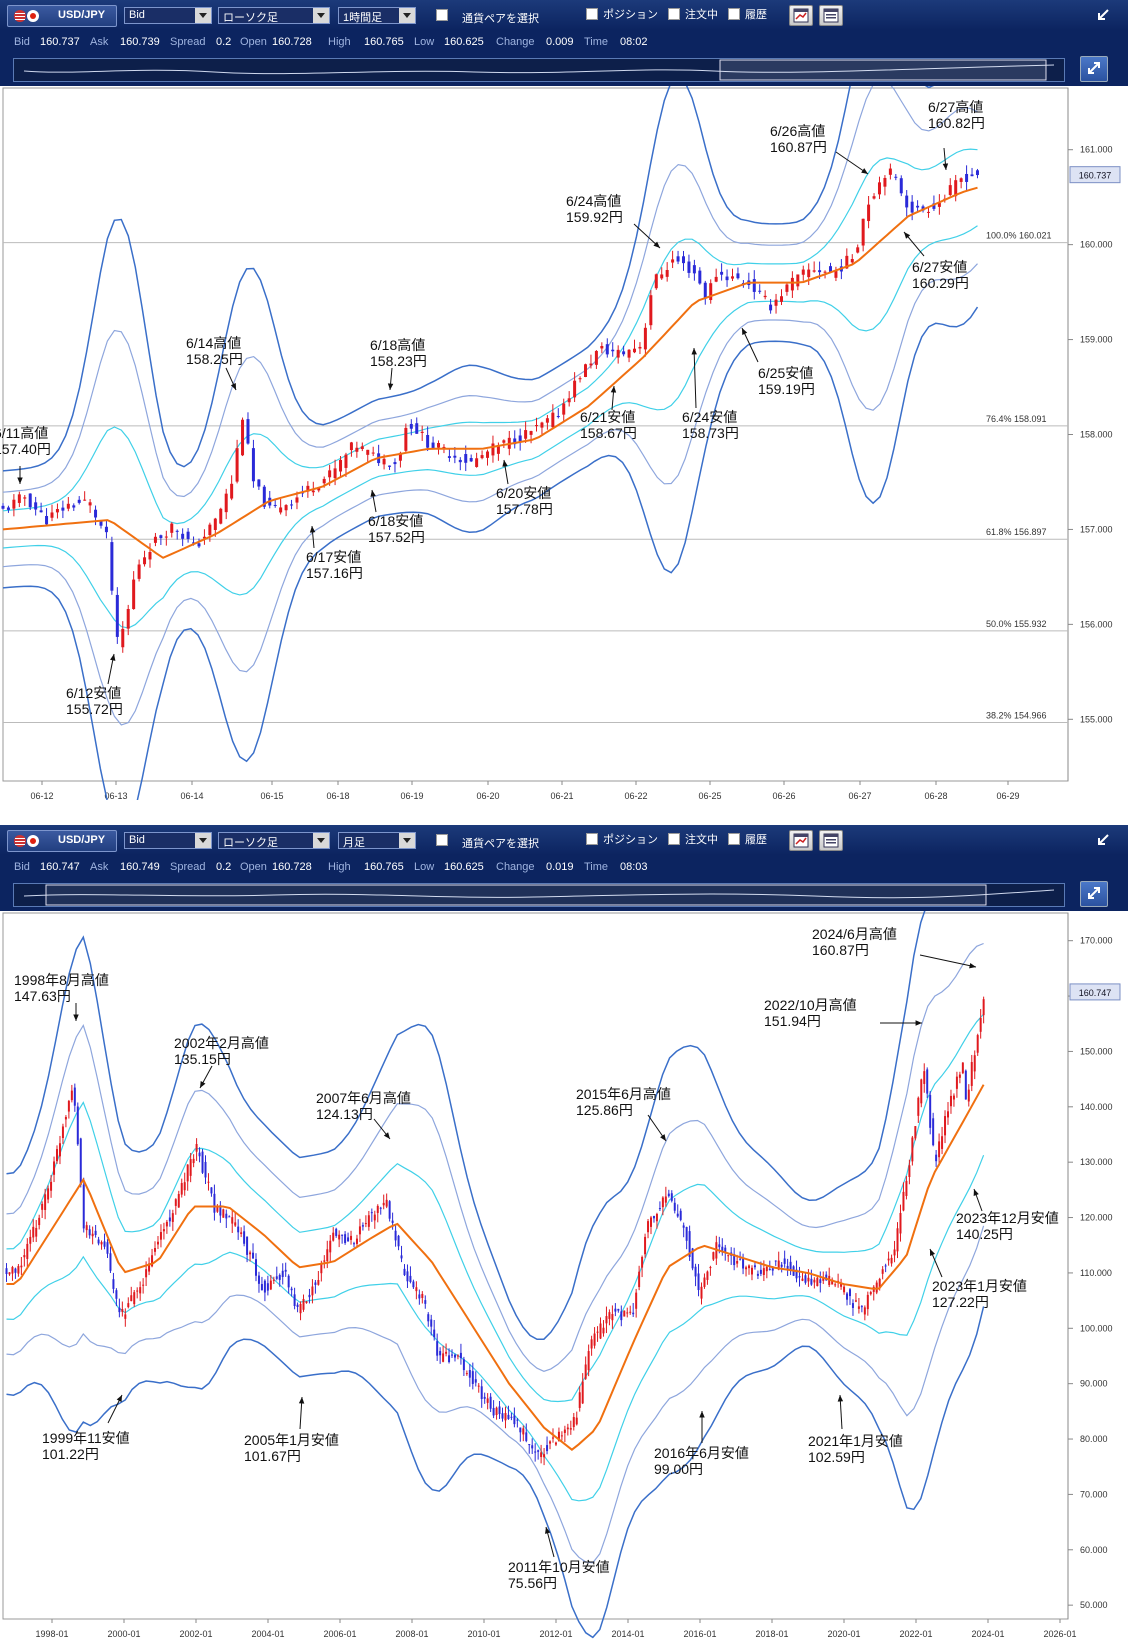  I want to click on annotation-title: 2011年10月安値, so click(559, 1567).